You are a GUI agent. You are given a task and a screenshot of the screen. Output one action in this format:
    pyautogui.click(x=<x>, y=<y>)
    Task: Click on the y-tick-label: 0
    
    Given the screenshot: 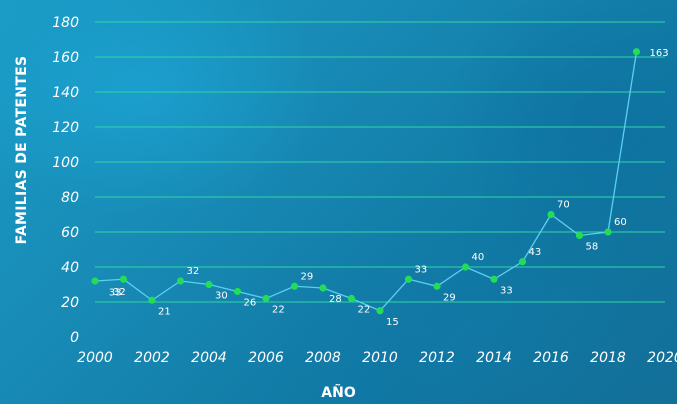 What is the action you would take?
    pyautogui.click(x=74, y=338)
    